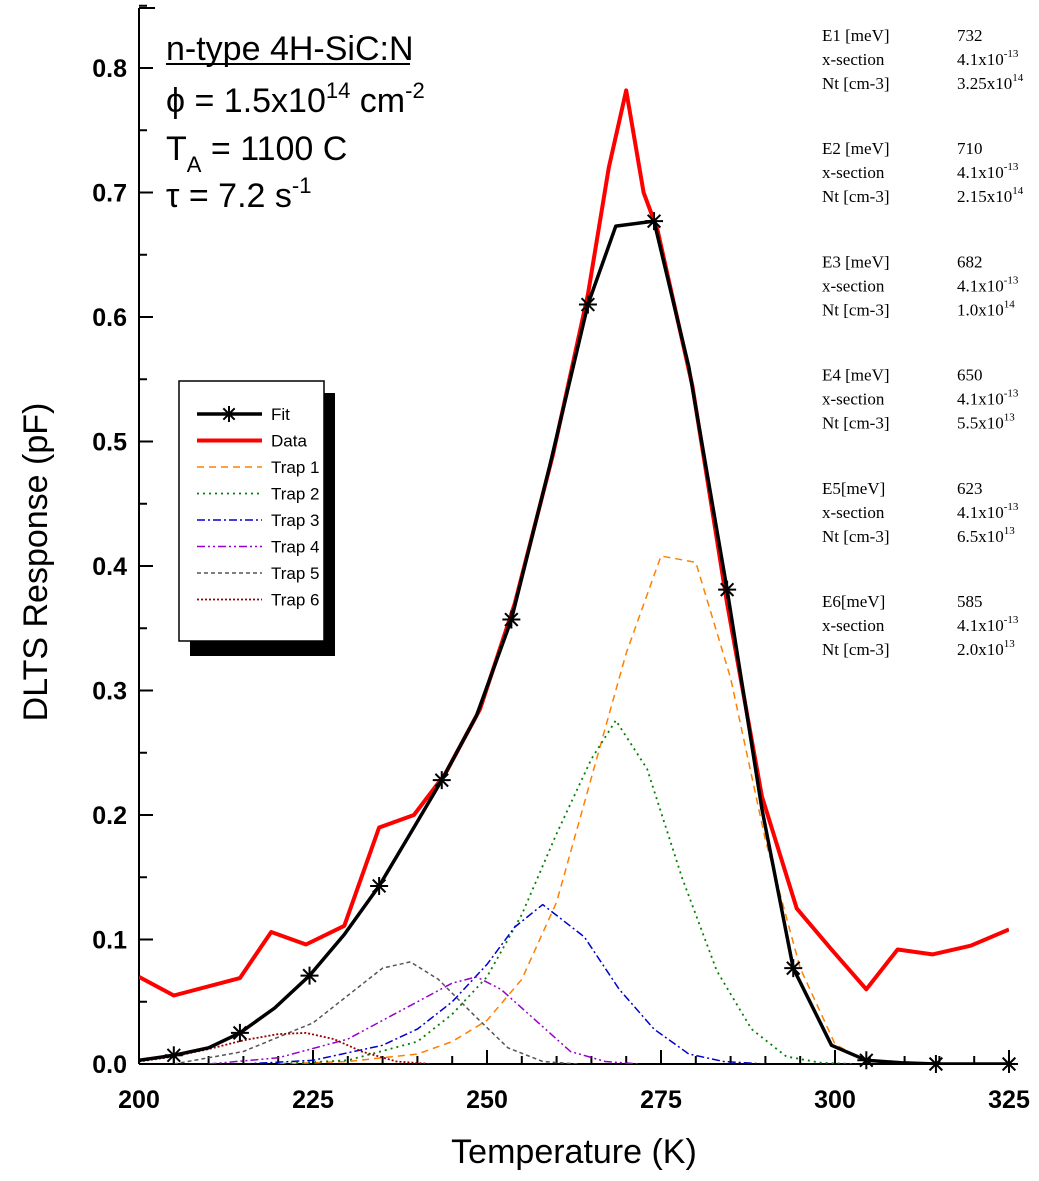 This screenshot has height=1181, width=1039. What do you see at coordinates (986, 308) in the screenshot?
I see `trap-density-value: 1.0x10¹⁴` at bounding box center [986, 308].